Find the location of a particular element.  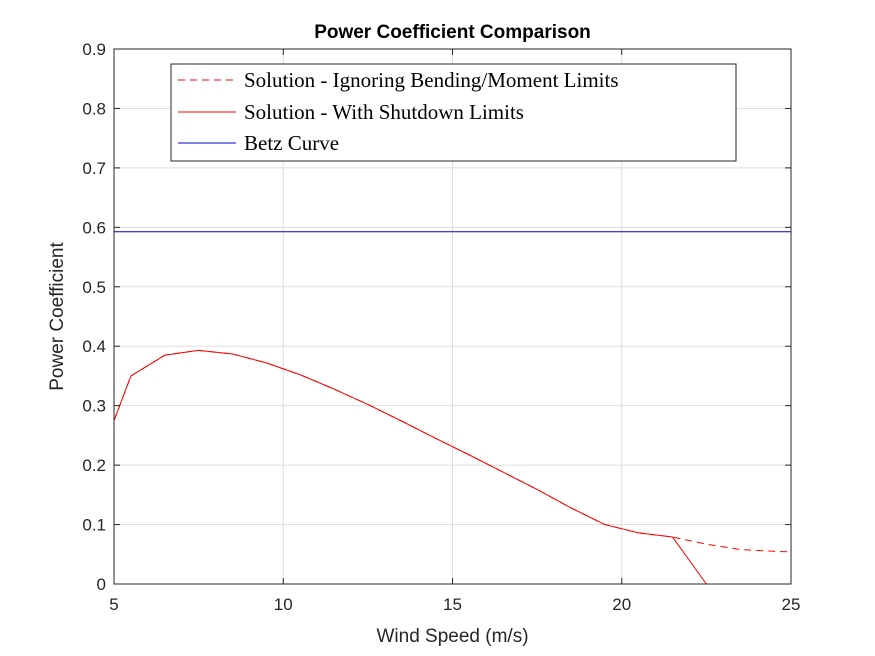

x-axis-label: Wind Speed (m/s) is located at coordinates (452, 636).